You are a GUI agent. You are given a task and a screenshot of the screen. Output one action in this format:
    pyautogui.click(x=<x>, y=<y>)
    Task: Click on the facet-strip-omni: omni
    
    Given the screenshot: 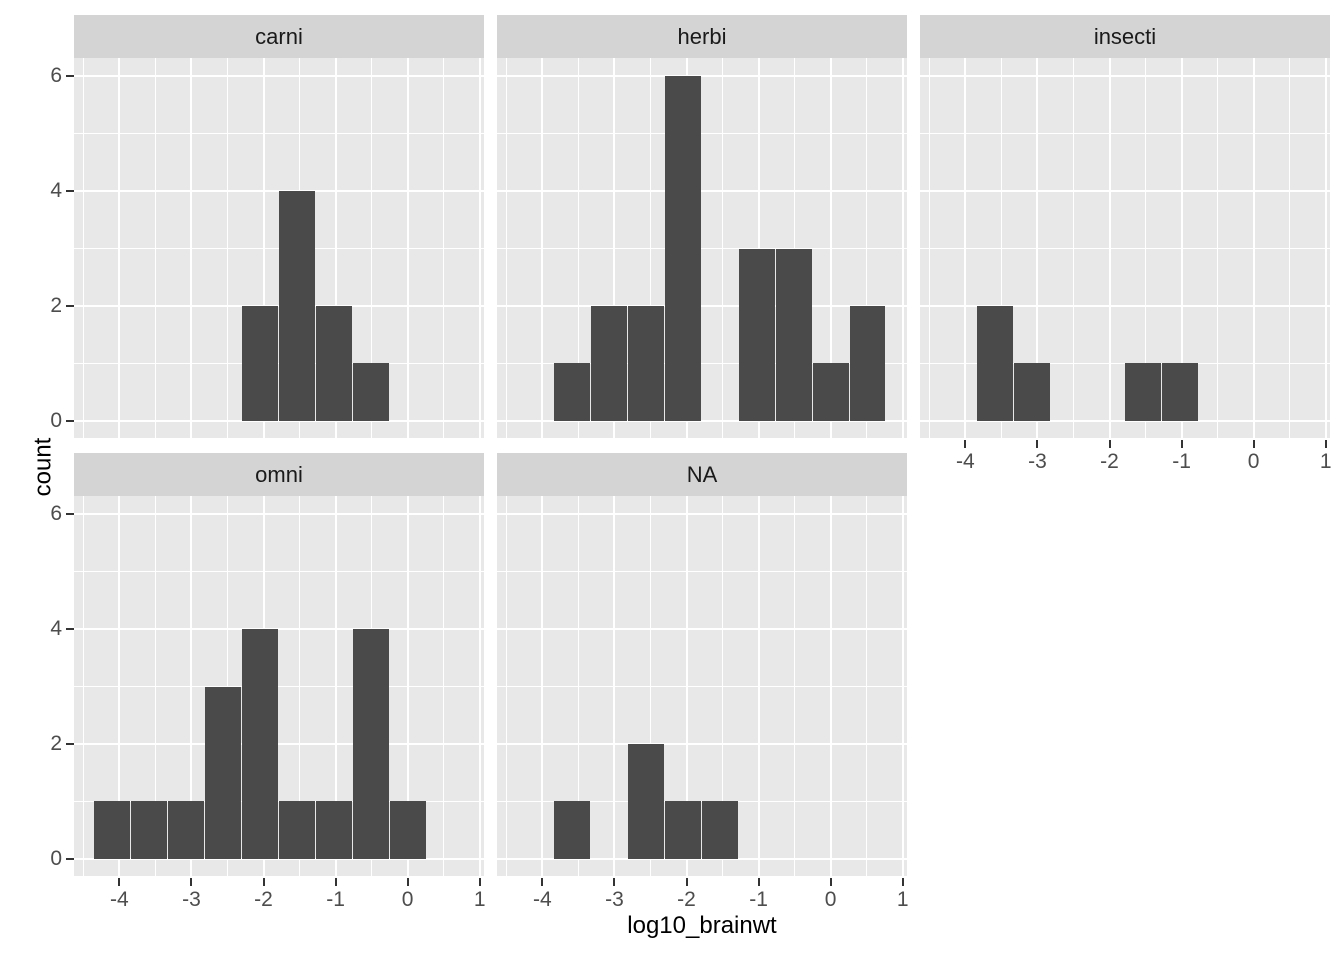 What is the action you would take?
    pyautogui.click(x=279, y=474)
    